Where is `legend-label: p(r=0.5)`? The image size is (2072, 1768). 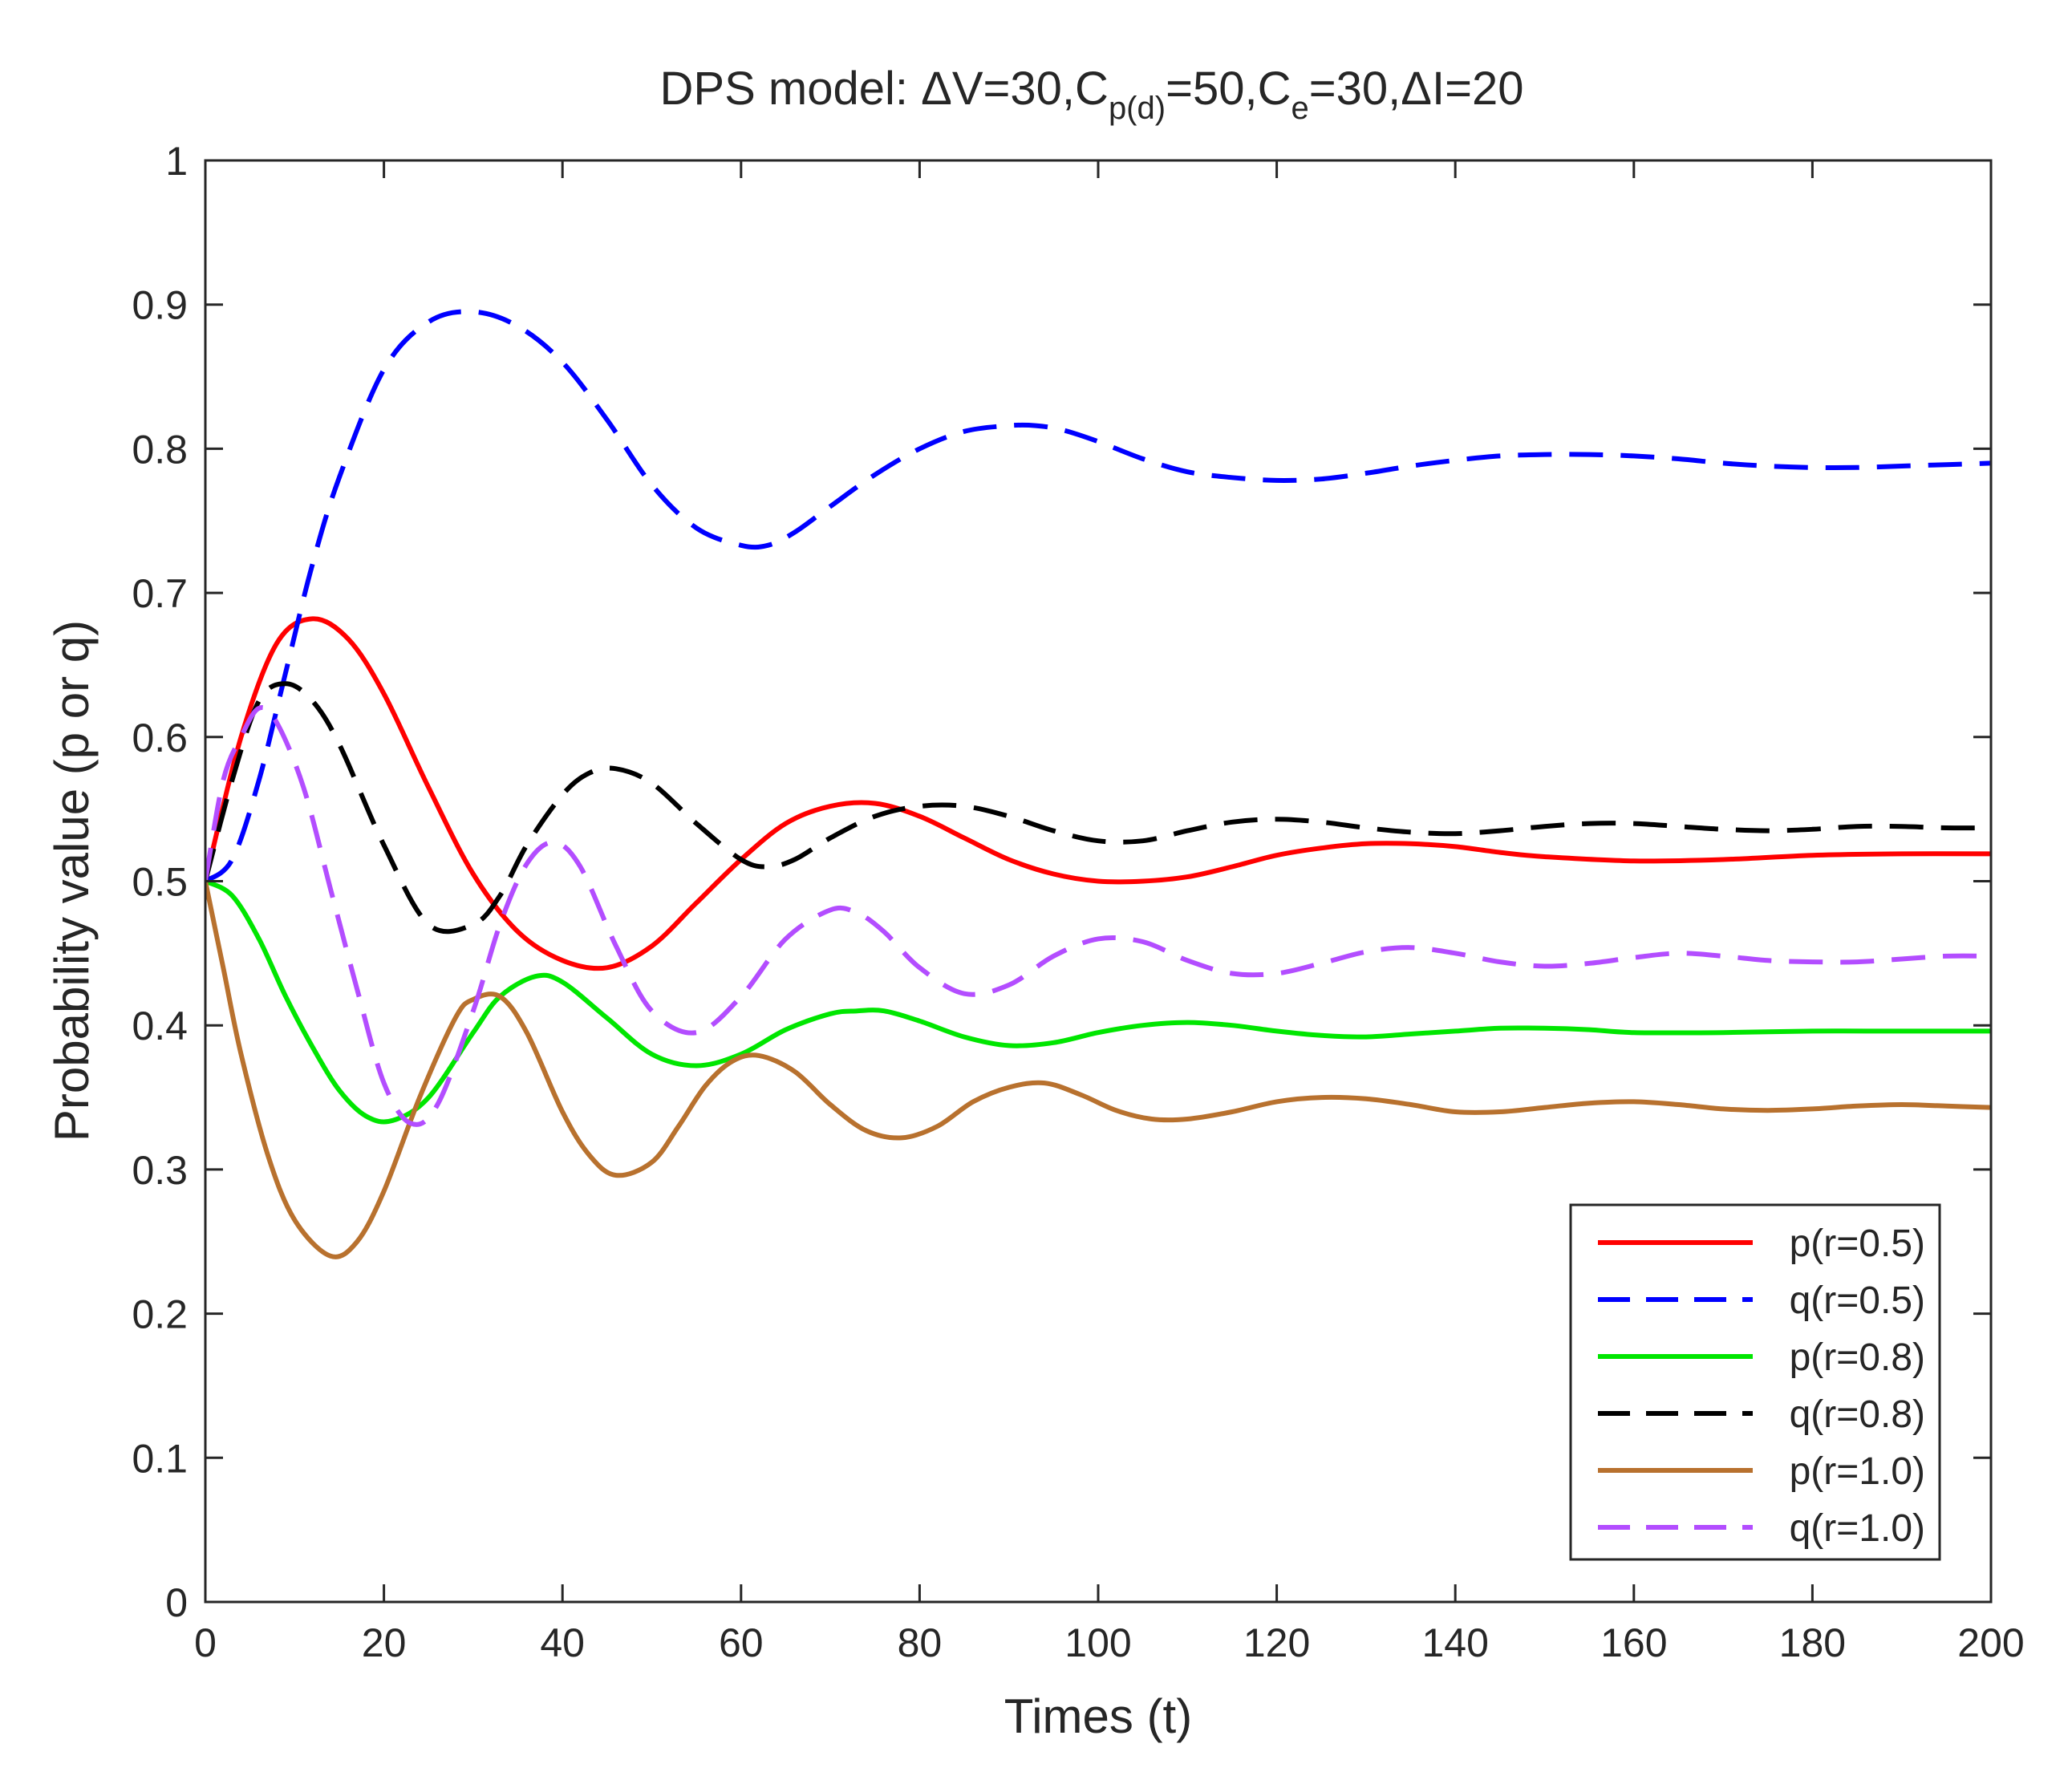 legend-label: p(r=0.5) is located at coordinates (1858, 1244).